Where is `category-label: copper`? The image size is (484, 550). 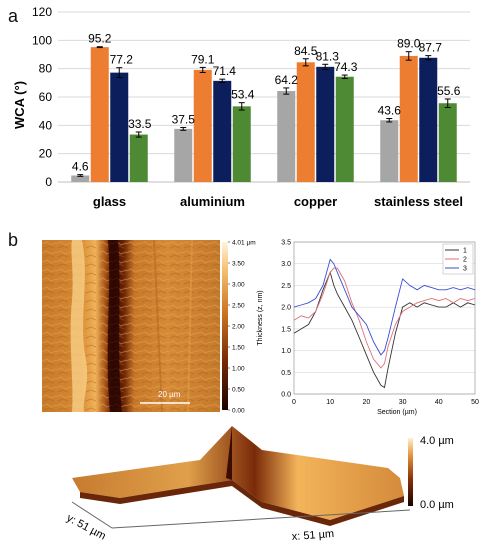
category-label: copper is located at coordinates (315, 201).